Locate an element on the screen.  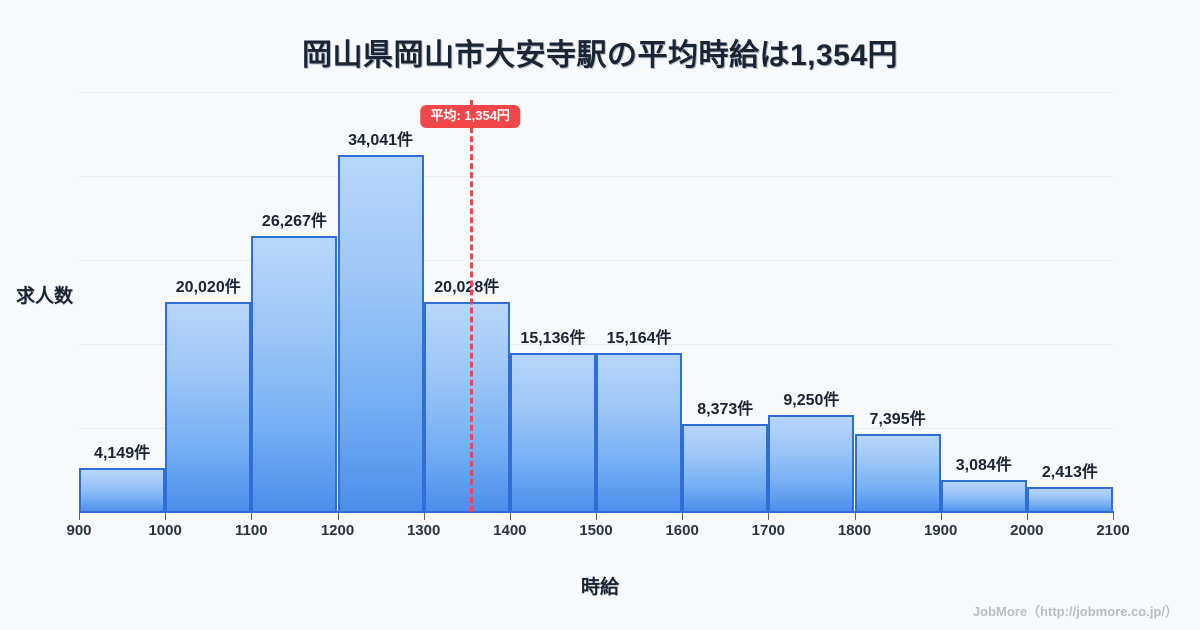
x-axis-tick-label: 900 is located at coordinates (79, 530).